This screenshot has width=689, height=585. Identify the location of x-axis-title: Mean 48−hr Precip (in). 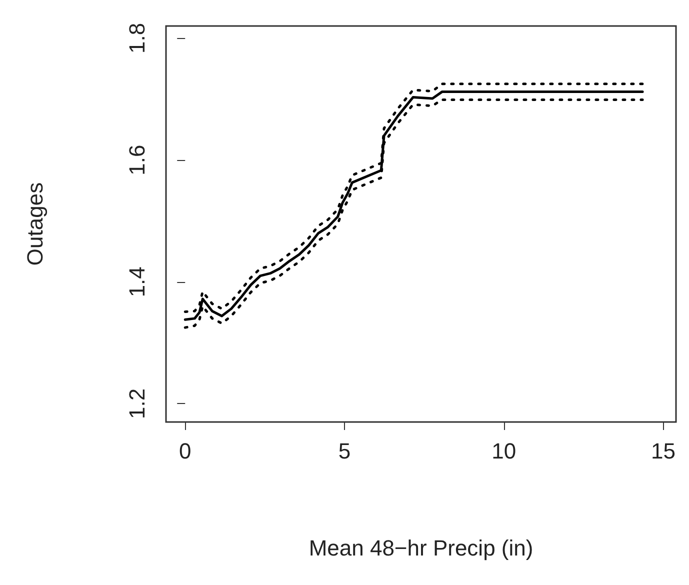
(421, 548).